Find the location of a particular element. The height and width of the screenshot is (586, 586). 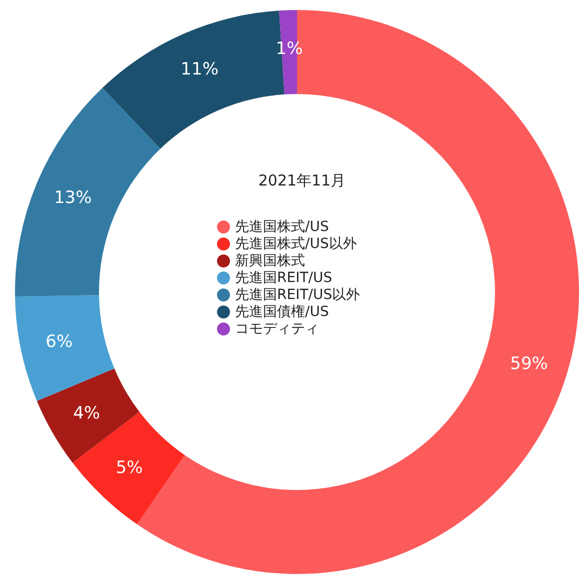

data-label: 11% is located at coordinates (199, 69).